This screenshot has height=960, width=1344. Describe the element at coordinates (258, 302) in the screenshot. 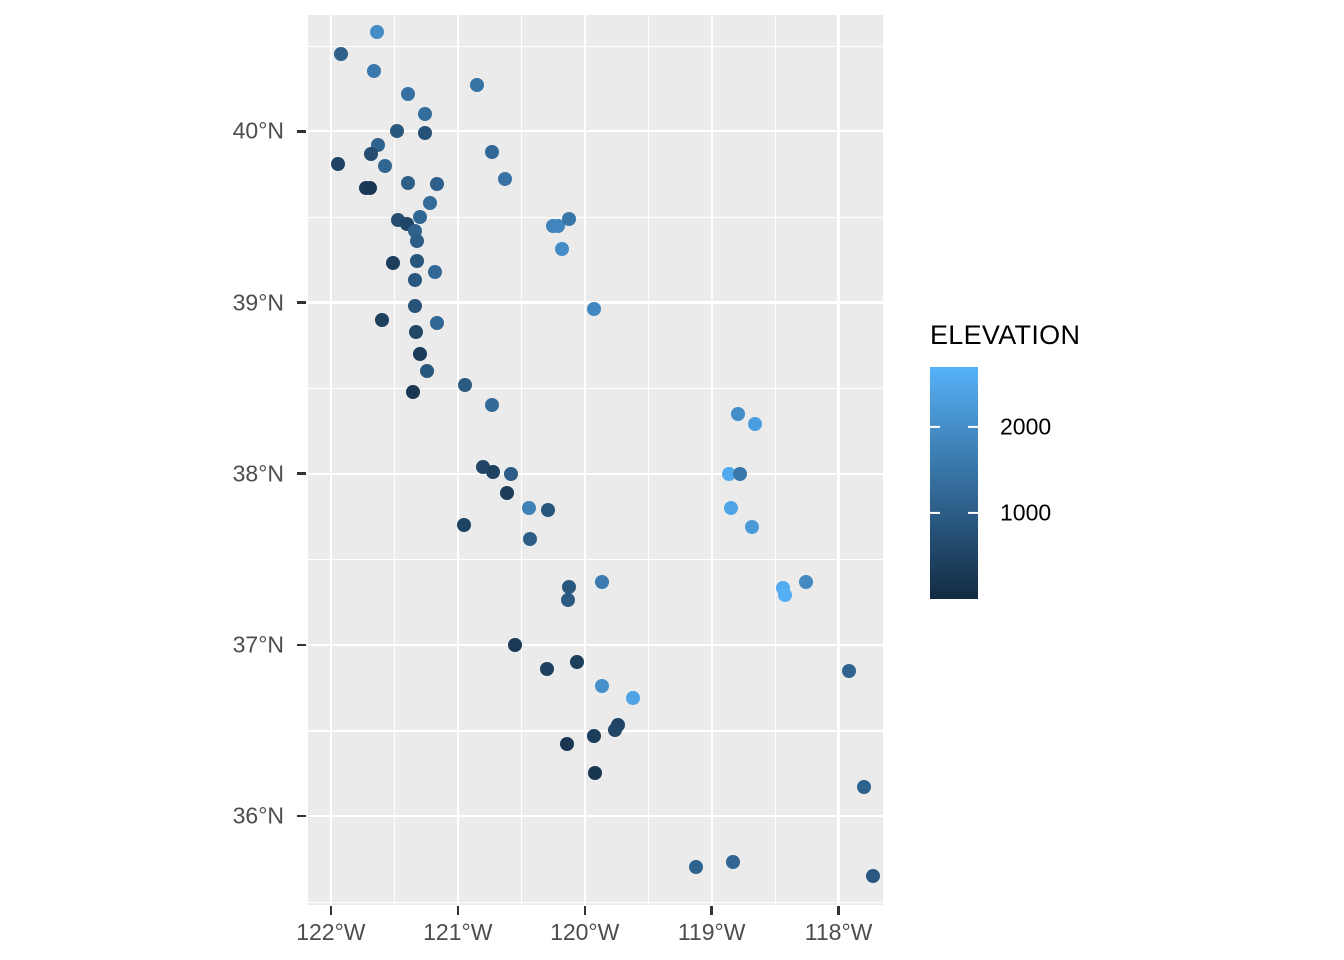

I see `y-tick-label: 39°N` at that location.